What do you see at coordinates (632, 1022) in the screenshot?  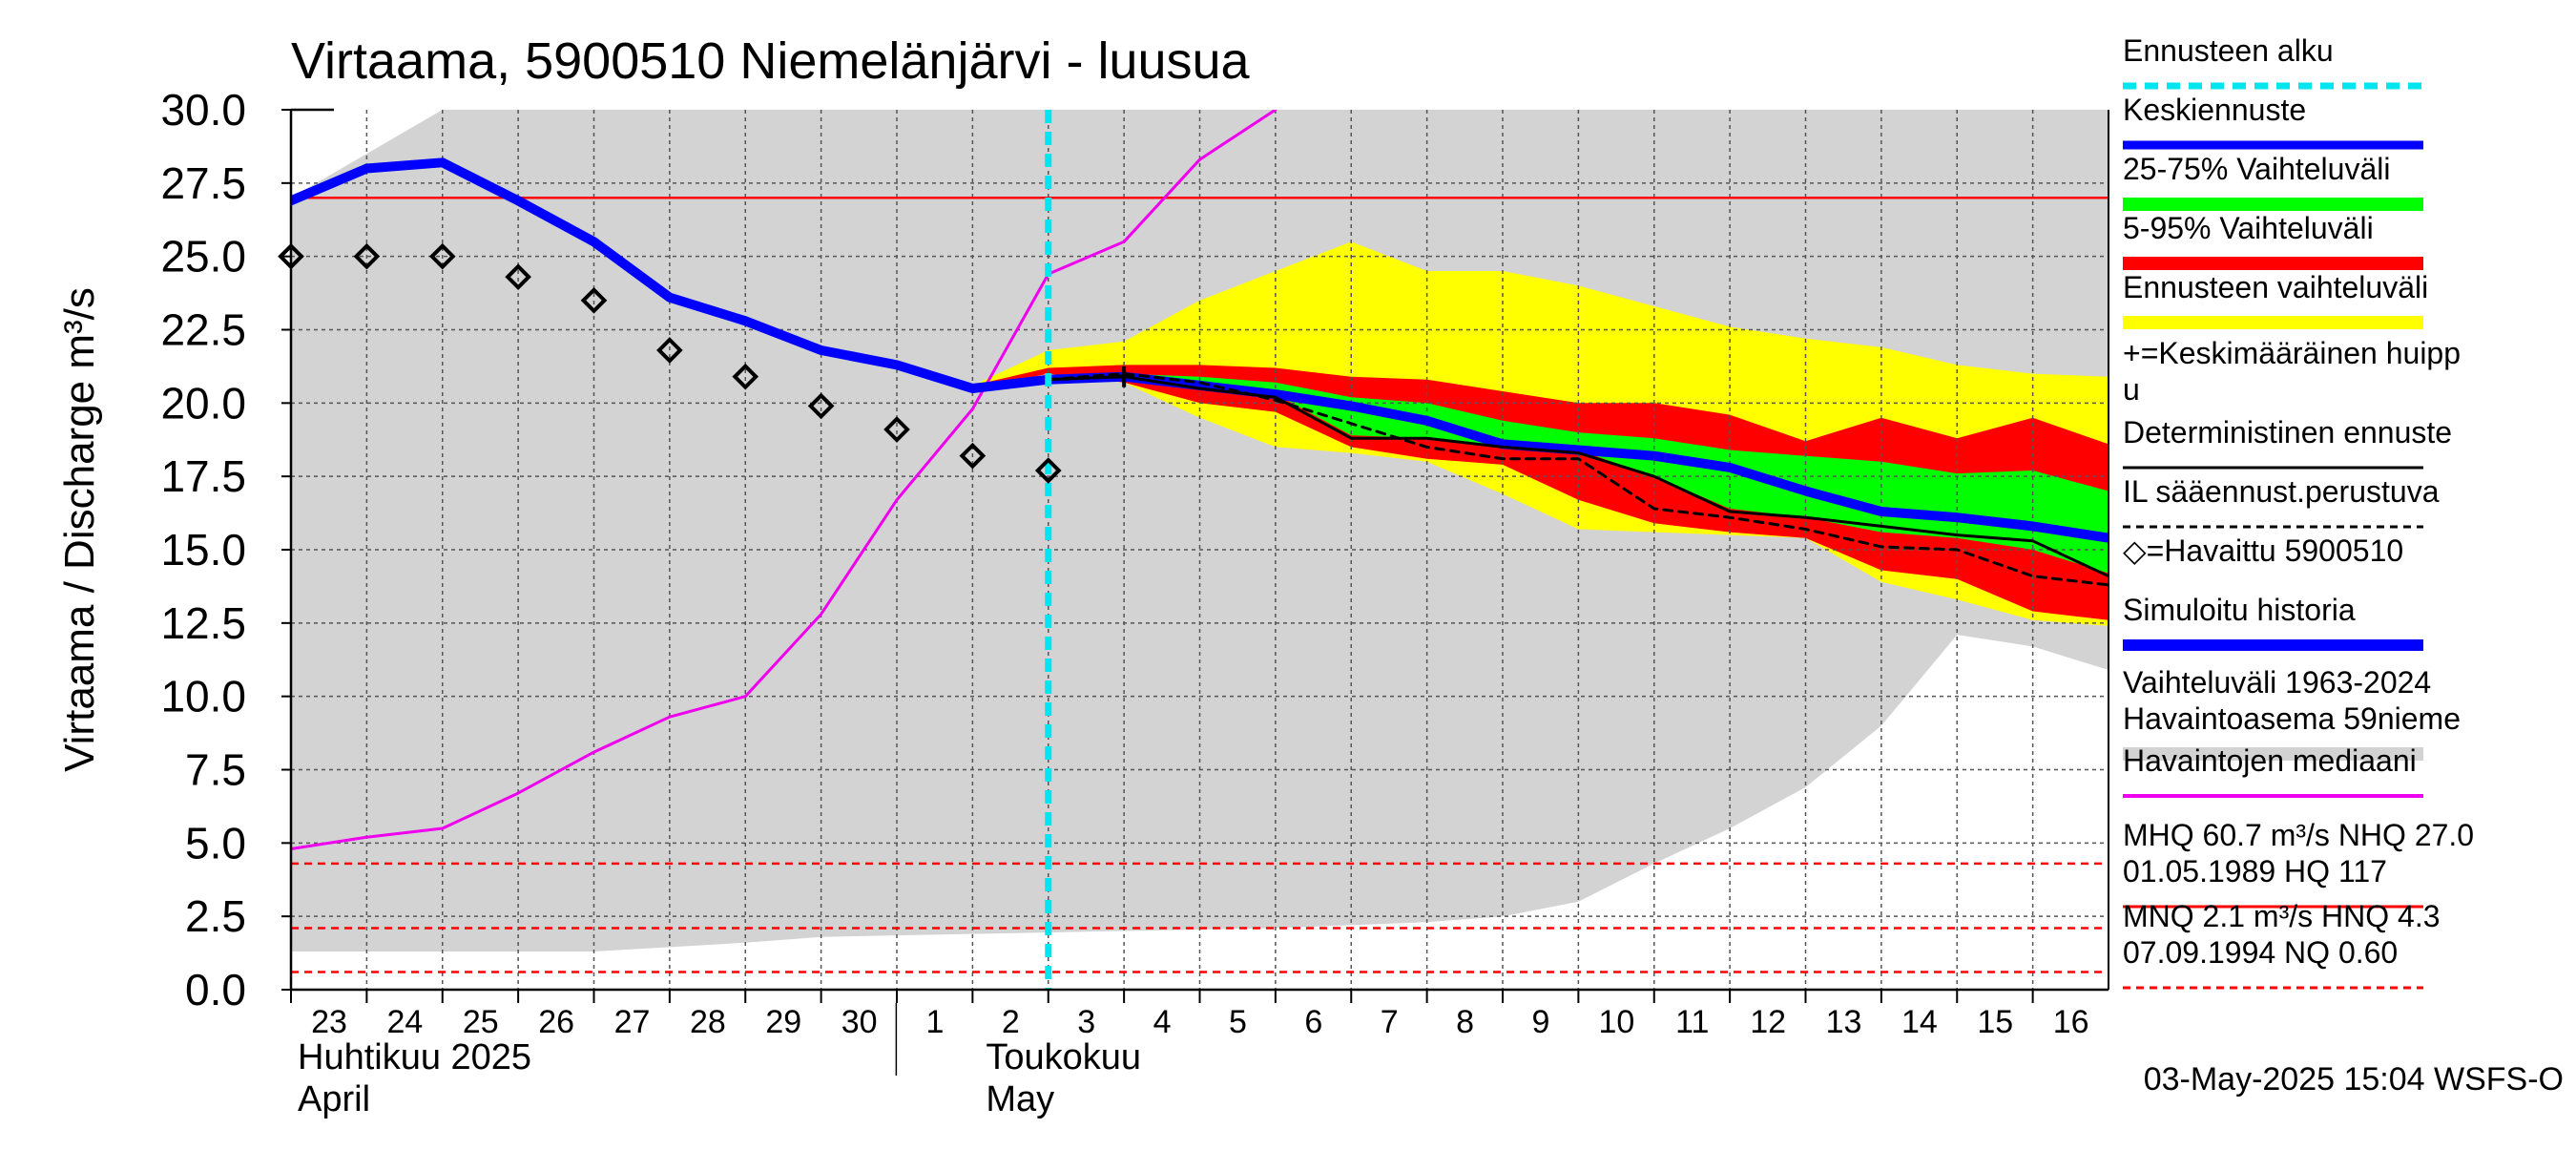 I see `x-tick-label: 27` at bounding box center [632, 1022].